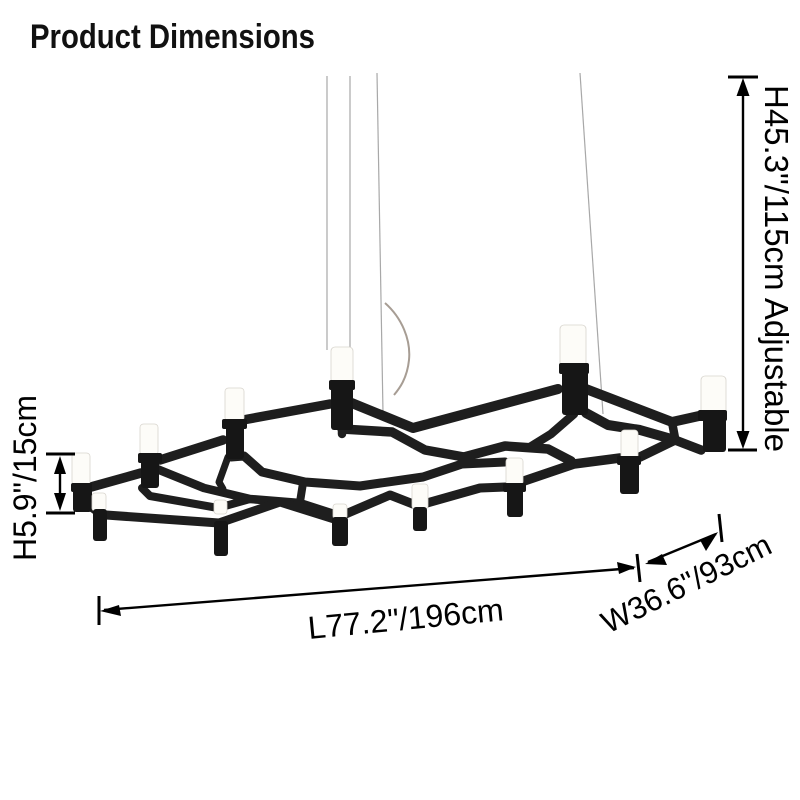 Image resolution: width=800 pixels, height=800 pixels. Describe the element at coordinates (405, 618) in the screenshot. I see `svg-text: L77.2"/196cm` at that location.